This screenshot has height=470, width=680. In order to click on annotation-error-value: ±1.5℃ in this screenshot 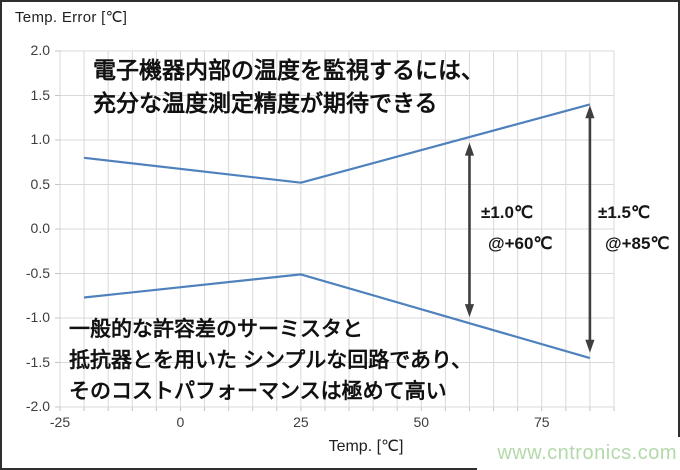, I will do `click(624, 212)`.